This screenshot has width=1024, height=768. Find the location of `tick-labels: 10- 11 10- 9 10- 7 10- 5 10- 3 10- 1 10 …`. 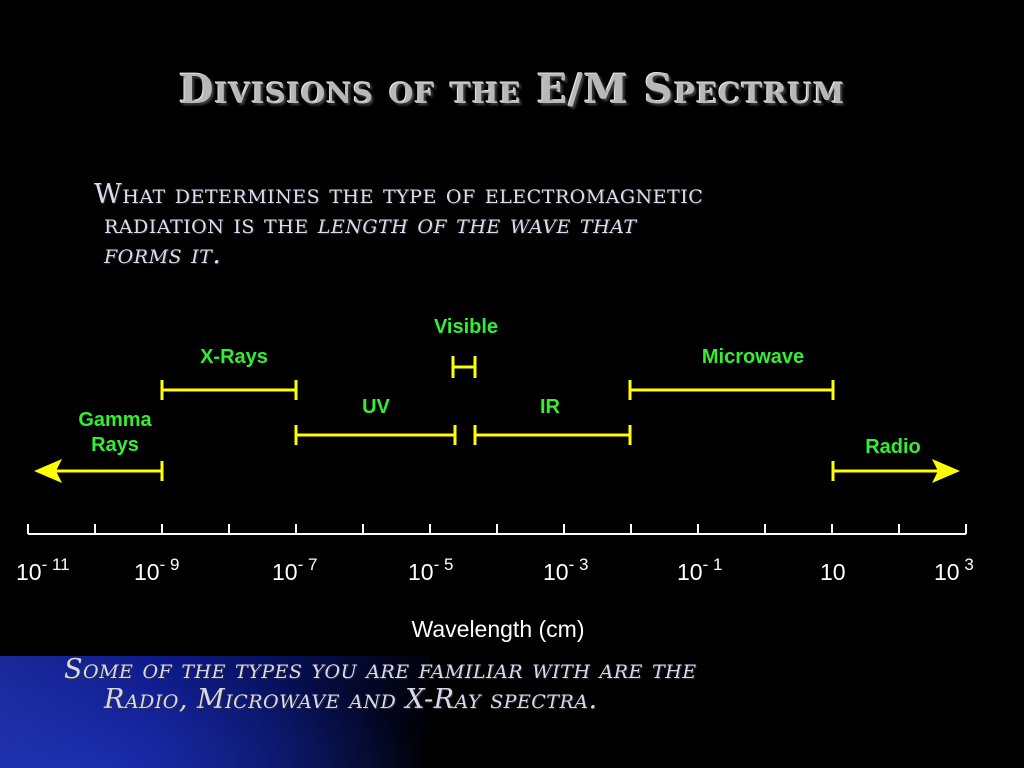

tick-labels: 10- 11 10- 9 10- 7 10- 5 10- 3 10- 1 10 … is located at coordinates (495, 570).